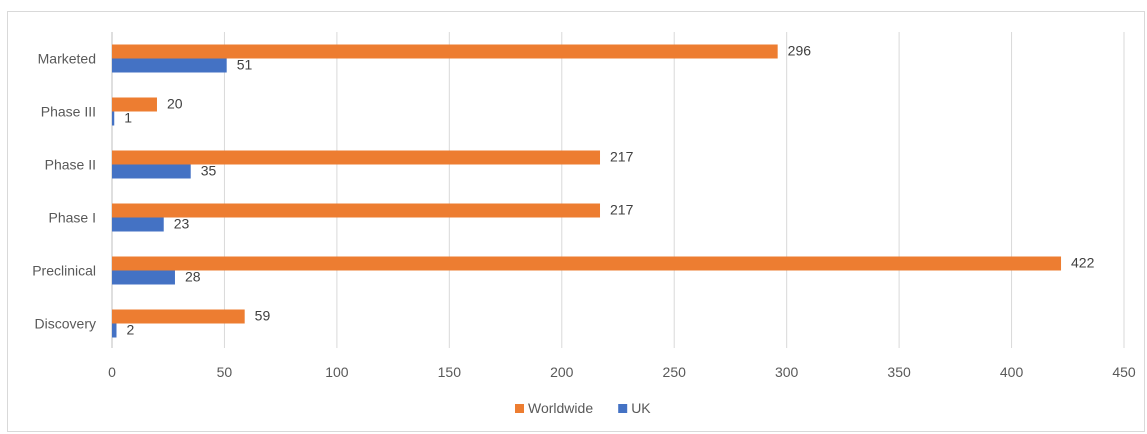  What do you see at coordinates (128, 118) in the screenshot?
I see `data-label: 1` at bounding box center [128, 118].